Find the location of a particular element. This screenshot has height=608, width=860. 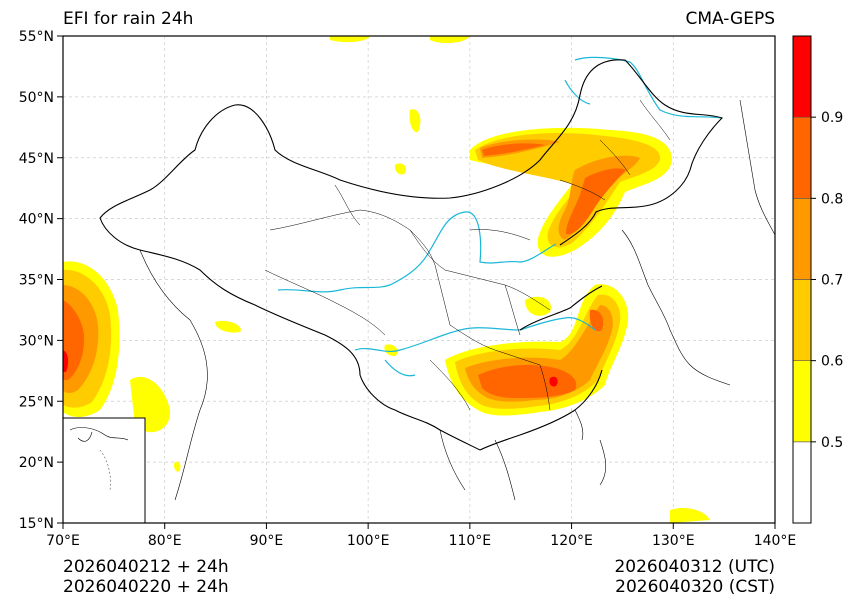

colorbar-tick-label: 0.6 is located at coordinates (832, 362).